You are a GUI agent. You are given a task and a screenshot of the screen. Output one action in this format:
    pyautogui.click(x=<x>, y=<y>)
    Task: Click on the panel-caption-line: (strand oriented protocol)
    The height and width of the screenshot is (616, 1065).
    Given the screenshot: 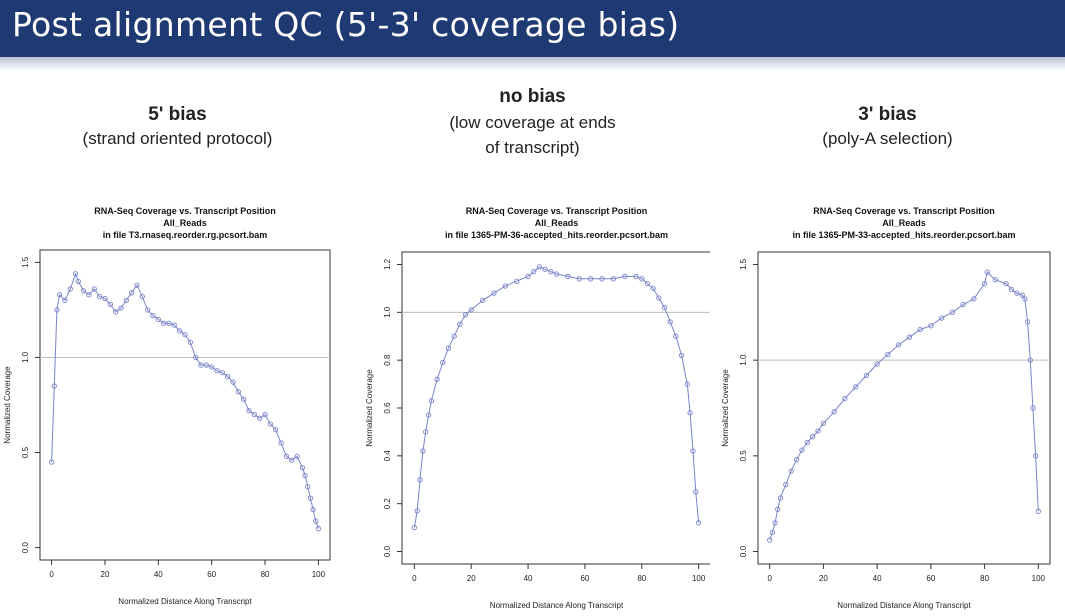 What is the action you would take?
    pyautogui.click(x=177, y=138)
    